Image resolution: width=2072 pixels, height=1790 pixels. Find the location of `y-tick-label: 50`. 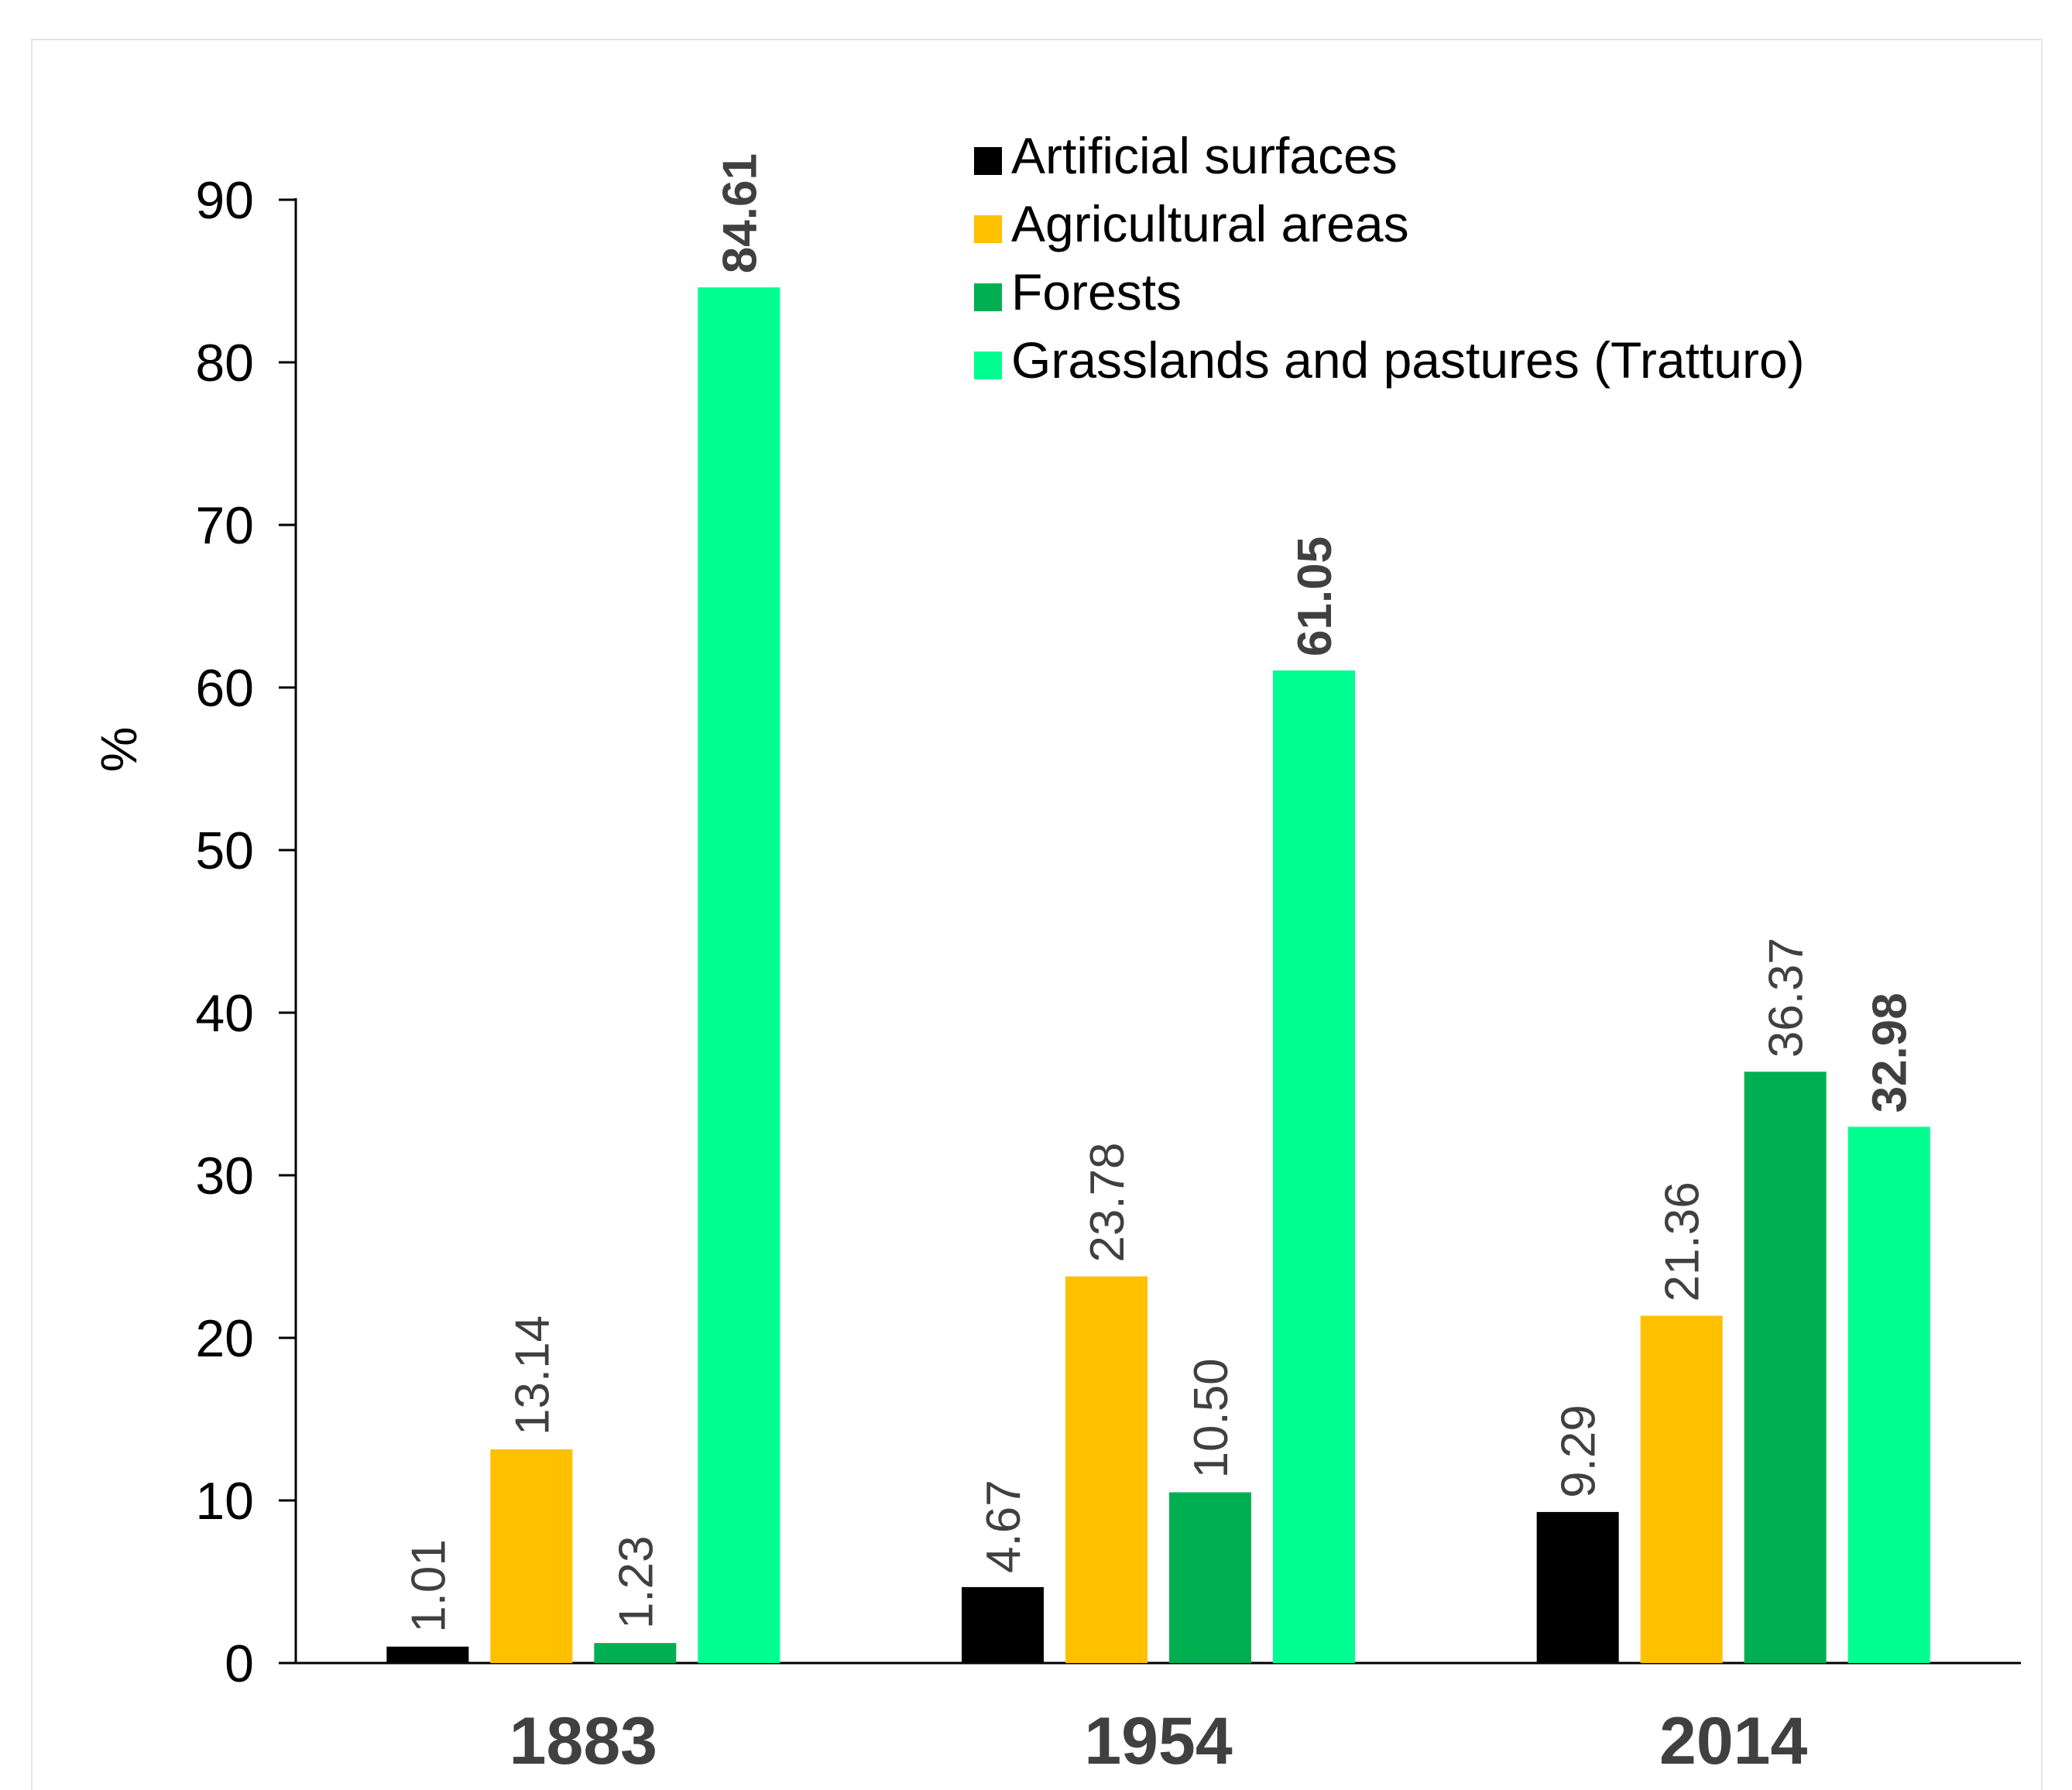

y-tick-label: 50 is located at coordinates (224, 850).